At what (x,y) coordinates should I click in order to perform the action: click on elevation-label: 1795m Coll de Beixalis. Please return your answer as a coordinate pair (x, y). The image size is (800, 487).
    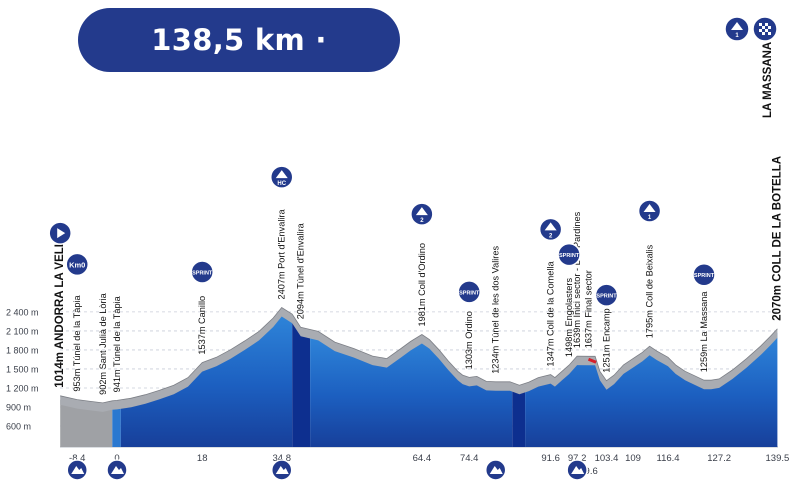
    Looking at the image, I should click on (650, 291).